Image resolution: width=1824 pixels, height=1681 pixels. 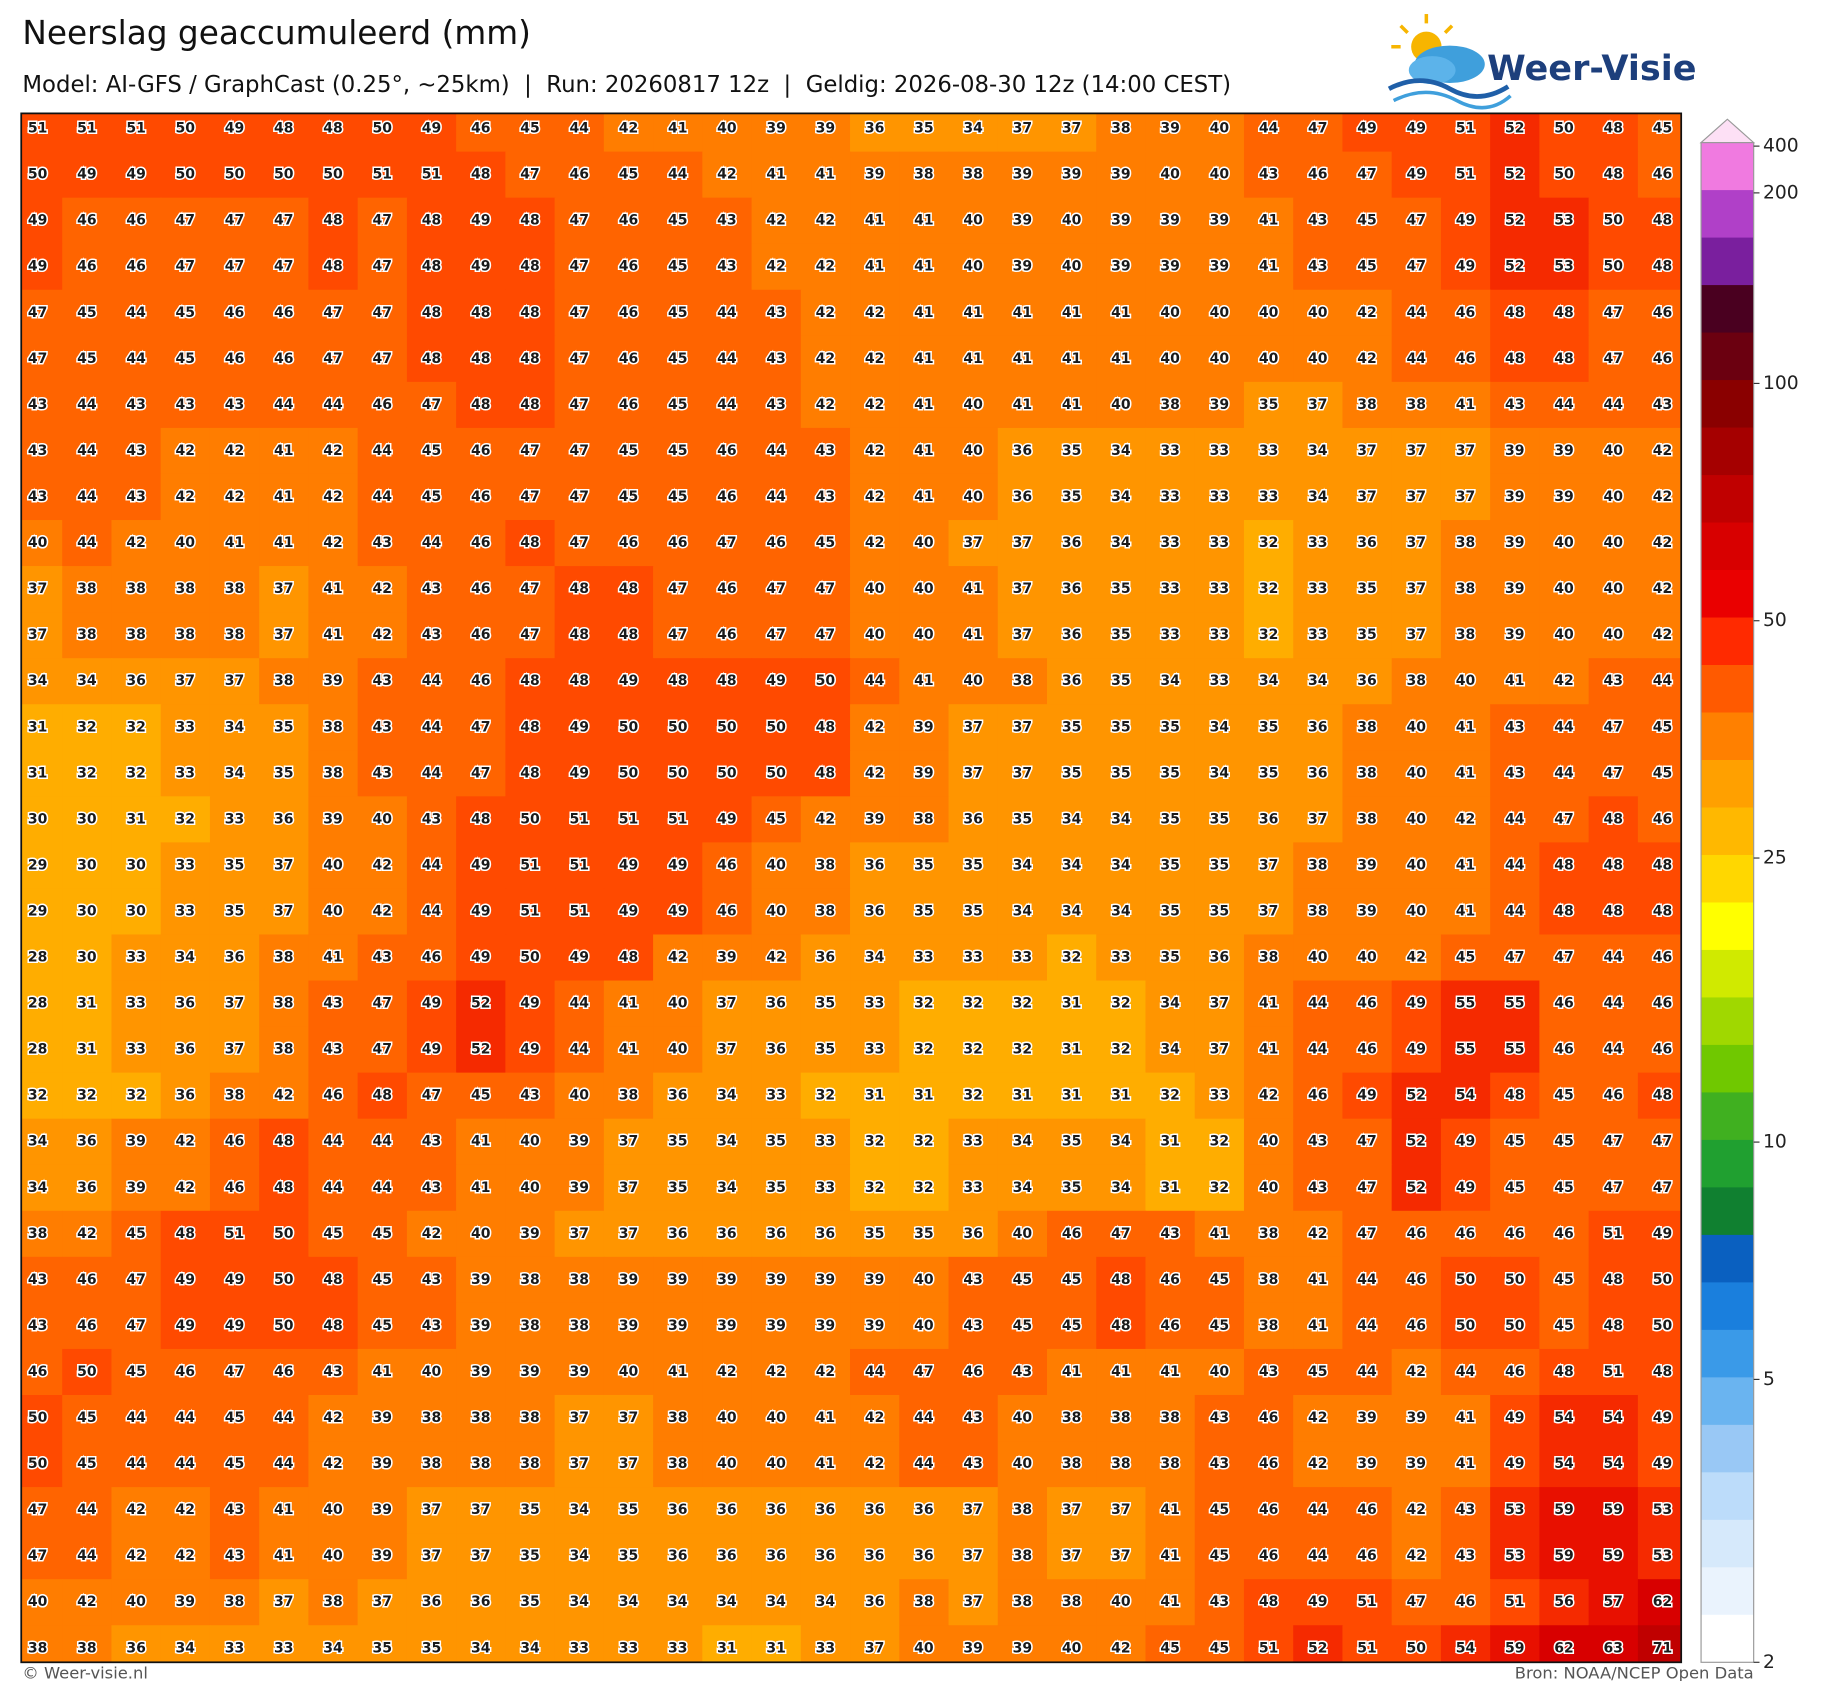 What do you see at coordinates (579, 1234) in the screenshot?
I see `cell-value: 37` at bounding box center [579, 1234].